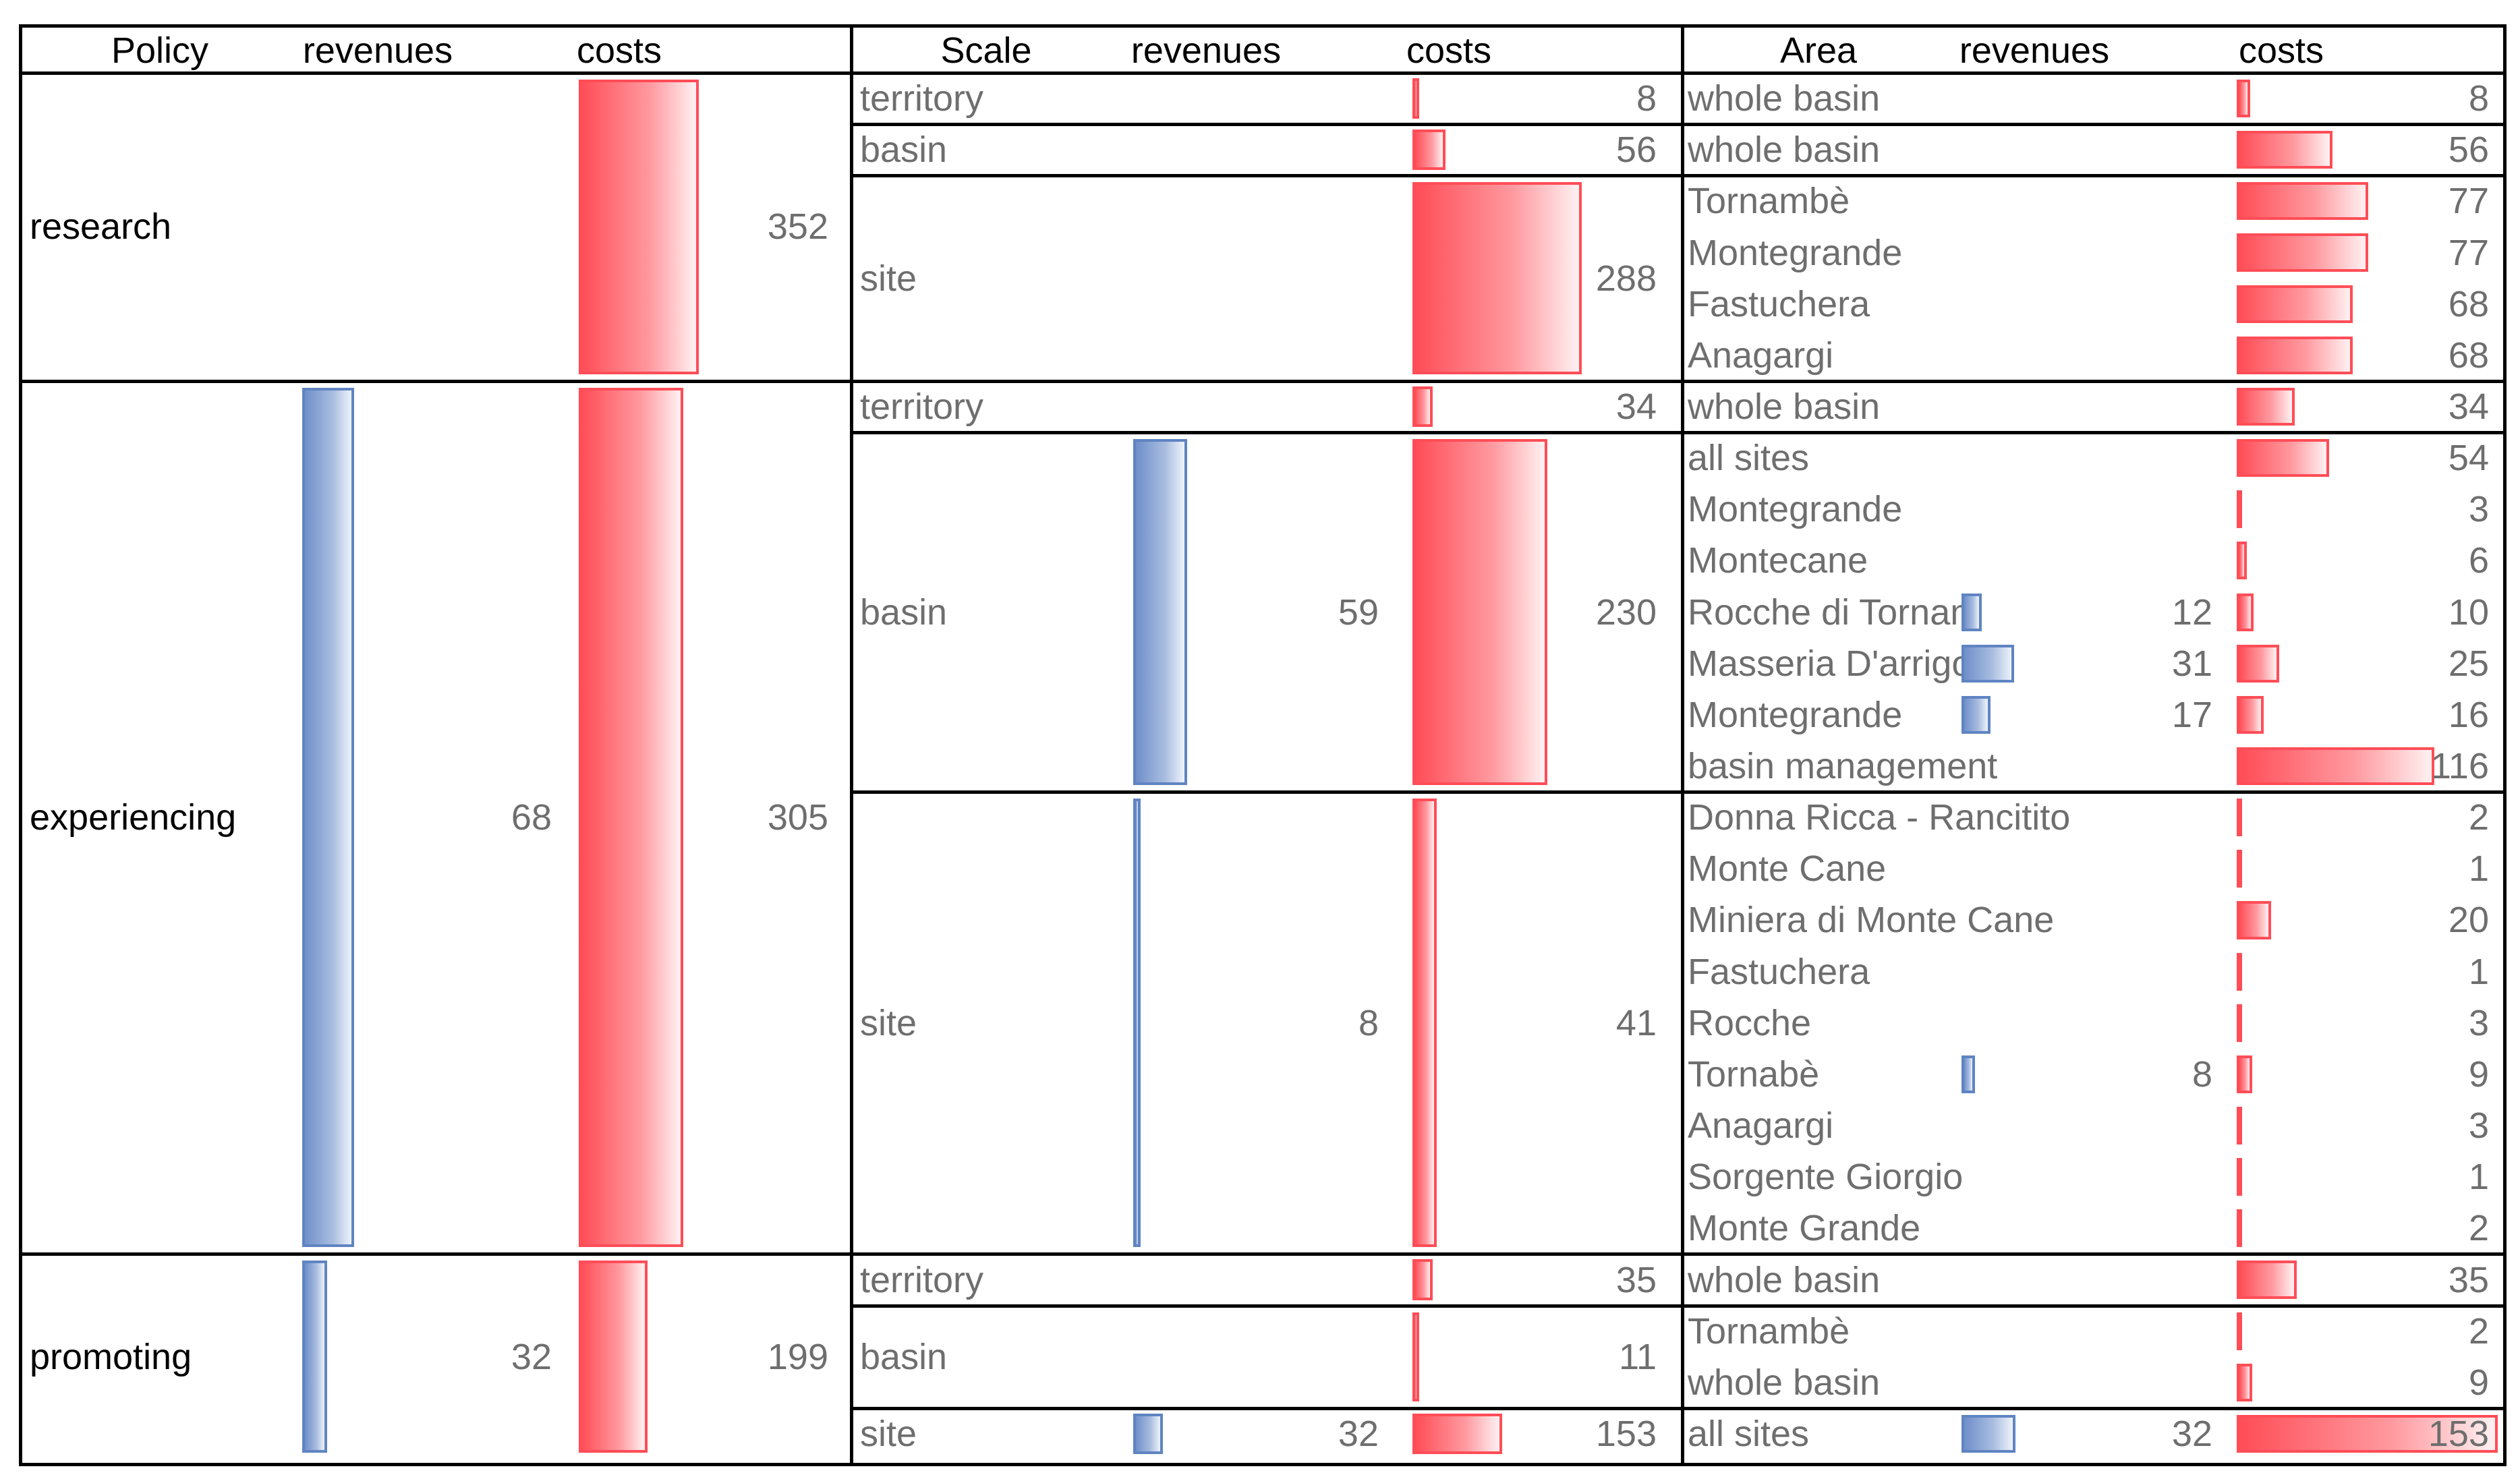  What do you see at coordinates (1826, 1178) in the screenshot?
I see `area-label: Sorgente Giorgio` at bounding box center [1826, 1178].